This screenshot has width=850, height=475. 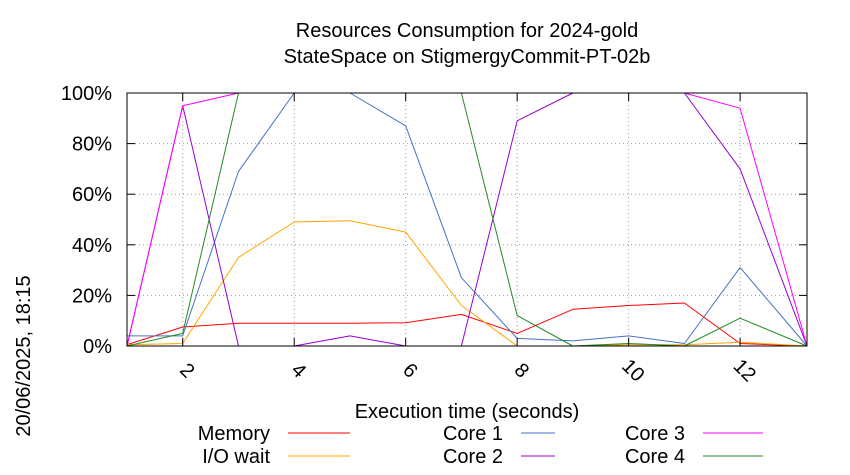 I want to click on x-tick-label: 2, so click(x=186, y=370).